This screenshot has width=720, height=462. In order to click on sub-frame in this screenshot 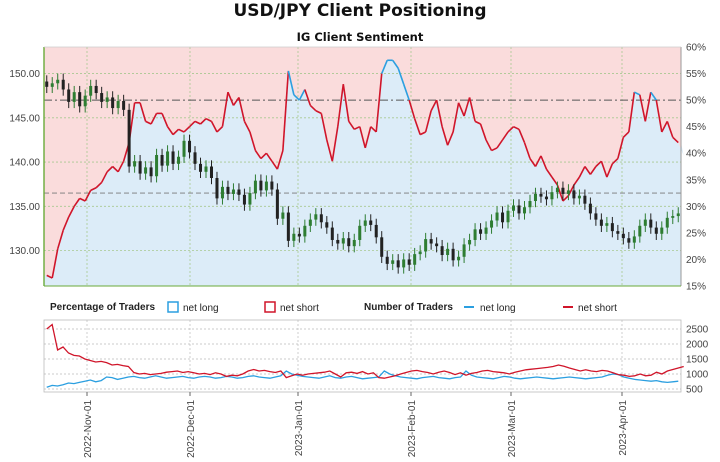, I will do `click(362, 356)`.